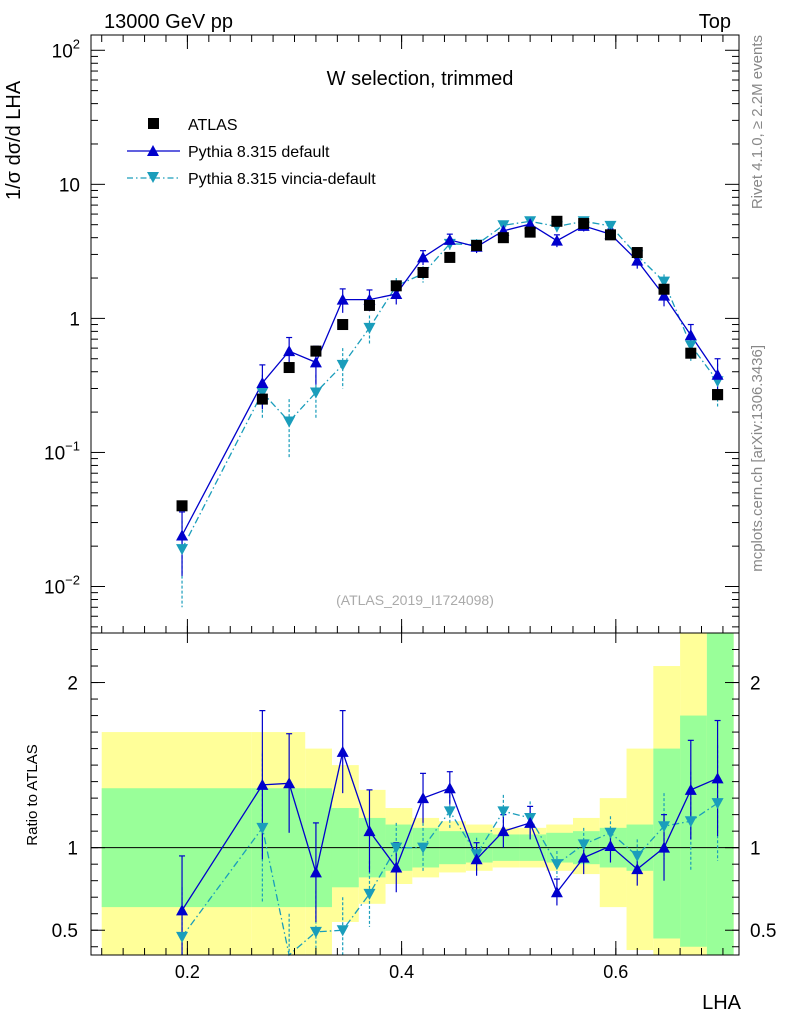 Image resolution: width=786 pixels, height=1024 pixels. What do you see at coordinates (763, 931) in the screenshot?
I see `ratio-y-tick-label-right: 0.5` at bounding box center [763, 931].